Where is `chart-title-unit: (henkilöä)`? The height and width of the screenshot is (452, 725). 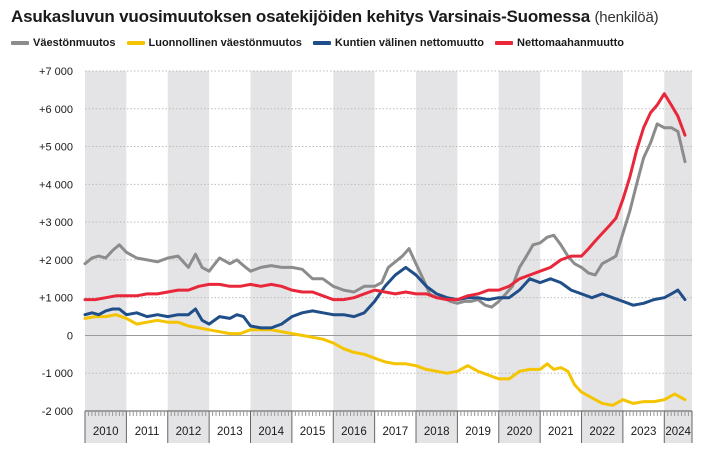 chart-title-unit: (henkilöä) is located at coordinates (626, 17).